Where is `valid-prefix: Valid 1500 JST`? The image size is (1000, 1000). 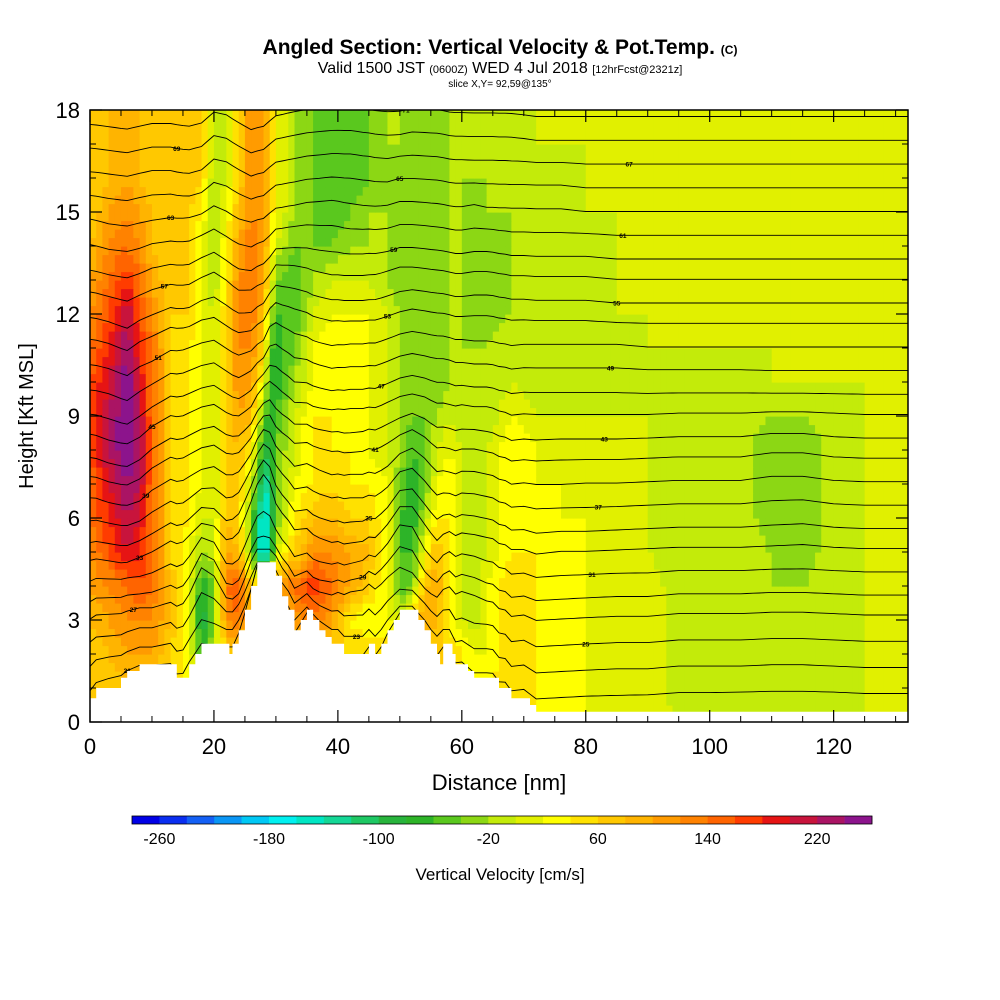 valid-prefix: Valid 1500 JST is located at coordinates (371, 68).